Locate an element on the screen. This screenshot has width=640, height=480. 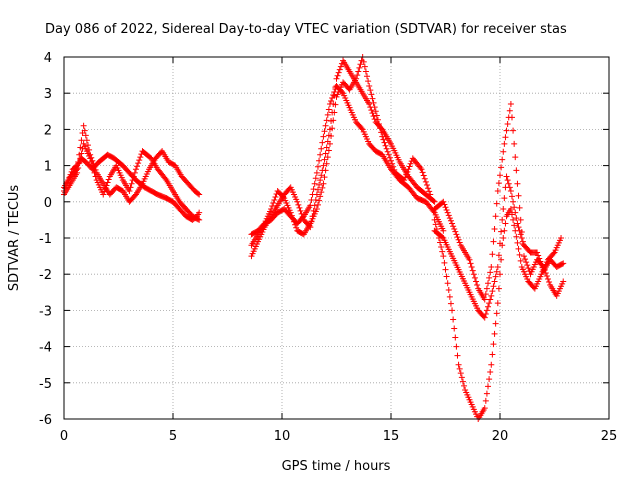
y-tick-label: 1 is located at coordinates (48, 167).